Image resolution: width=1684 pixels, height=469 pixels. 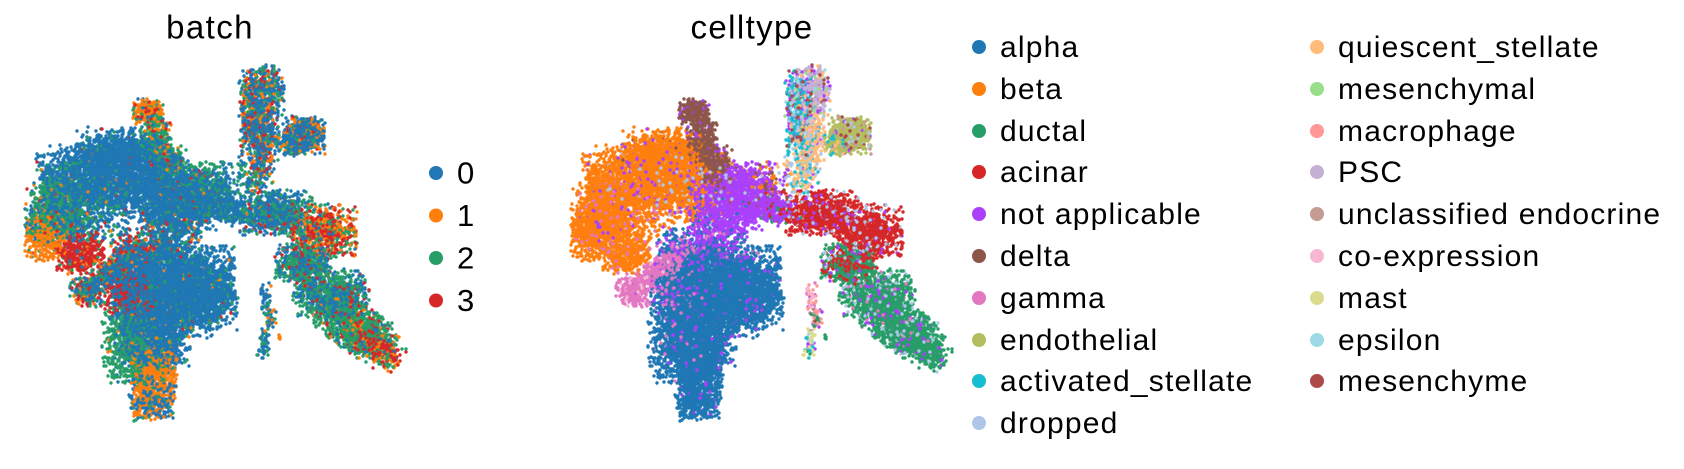 I want to click on svg-text: 2, so click(x=465, y=258).